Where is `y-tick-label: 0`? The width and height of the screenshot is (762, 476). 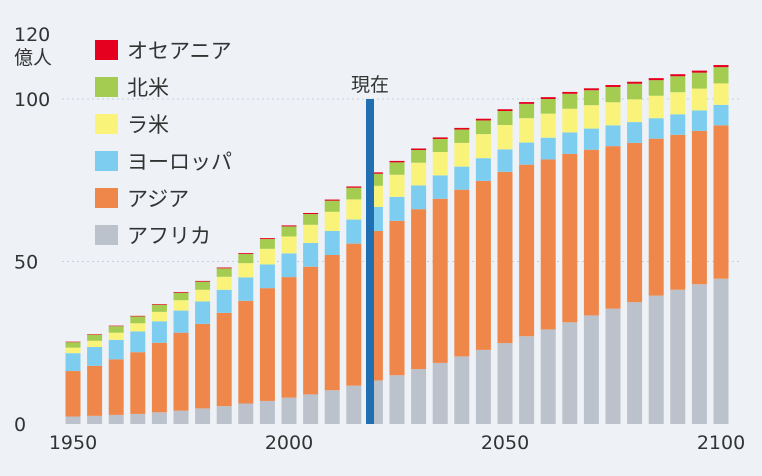 y-tick-label: 0 is located at coordinates (20, 425).